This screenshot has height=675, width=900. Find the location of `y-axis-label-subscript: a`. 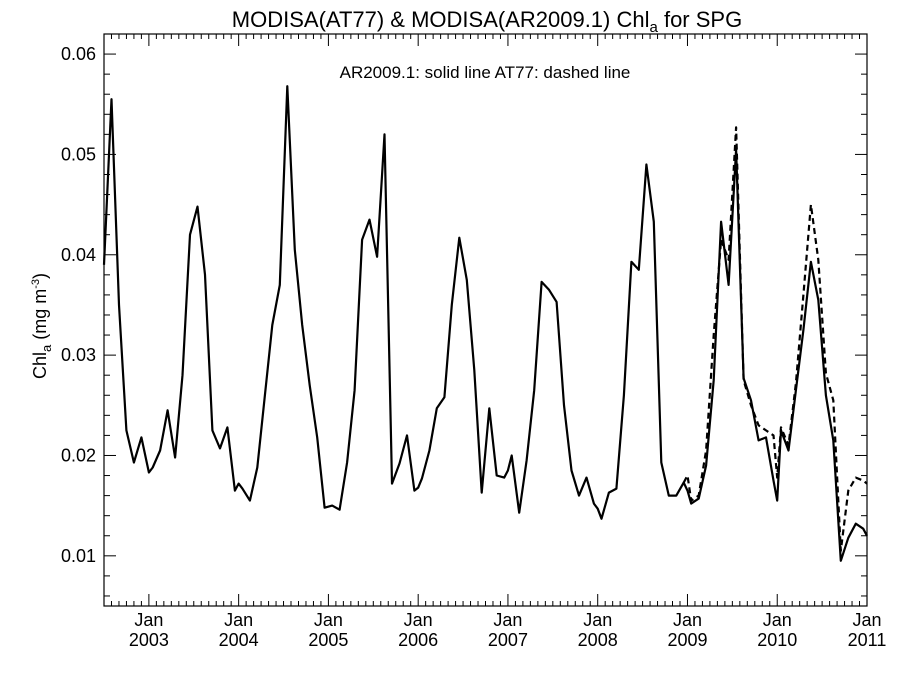

y-axis-label-subscript: a is located at coordinates (46, 348).